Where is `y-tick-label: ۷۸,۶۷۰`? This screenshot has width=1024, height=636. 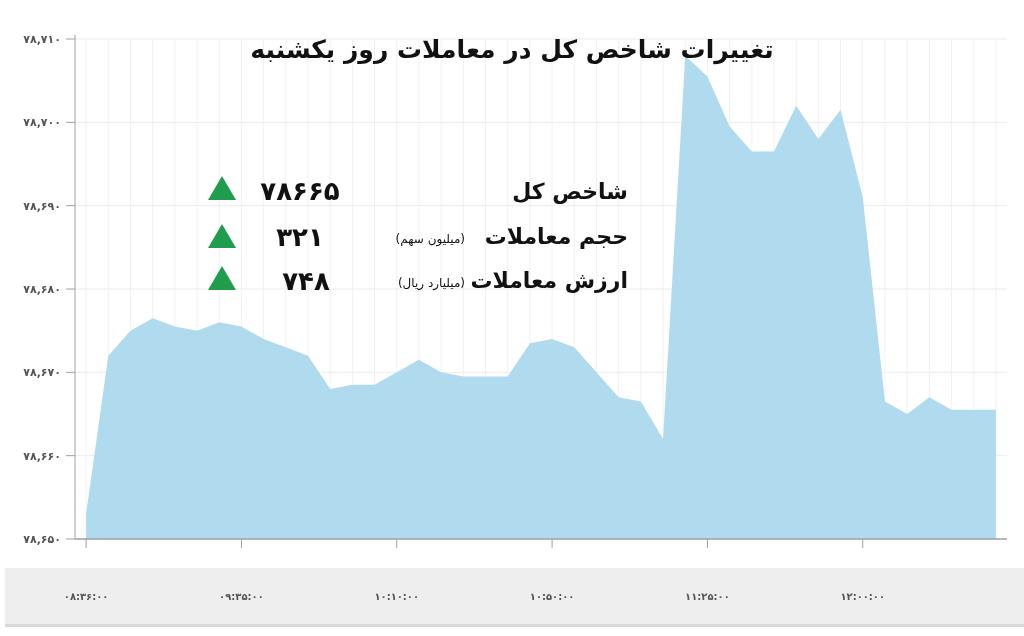
y-tick-label: ۷۸,۶۷۰ is located at coordinates (42, 373).